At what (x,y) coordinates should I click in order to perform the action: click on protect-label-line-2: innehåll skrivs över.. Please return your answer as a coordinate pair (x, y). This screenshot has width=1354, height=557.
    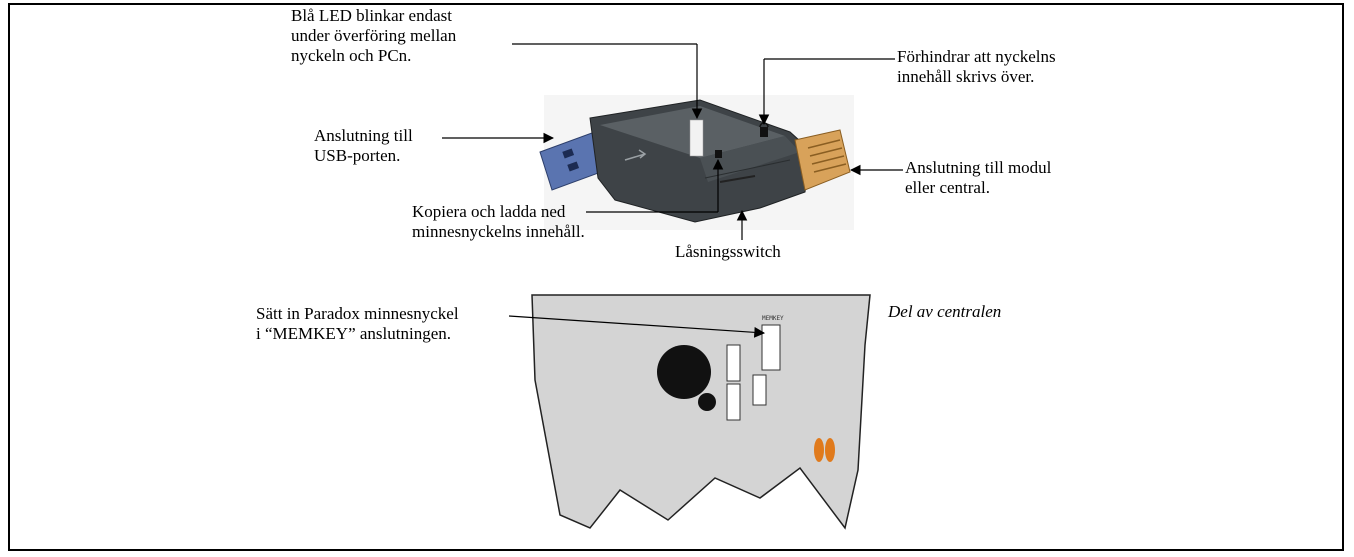
    Looking at the image, I should click on (966, 76).